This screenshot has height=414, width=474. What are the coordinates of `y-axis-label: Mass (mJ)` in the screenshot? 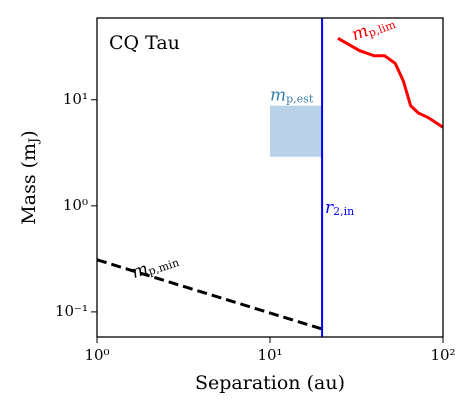 It's located at (30, 177).